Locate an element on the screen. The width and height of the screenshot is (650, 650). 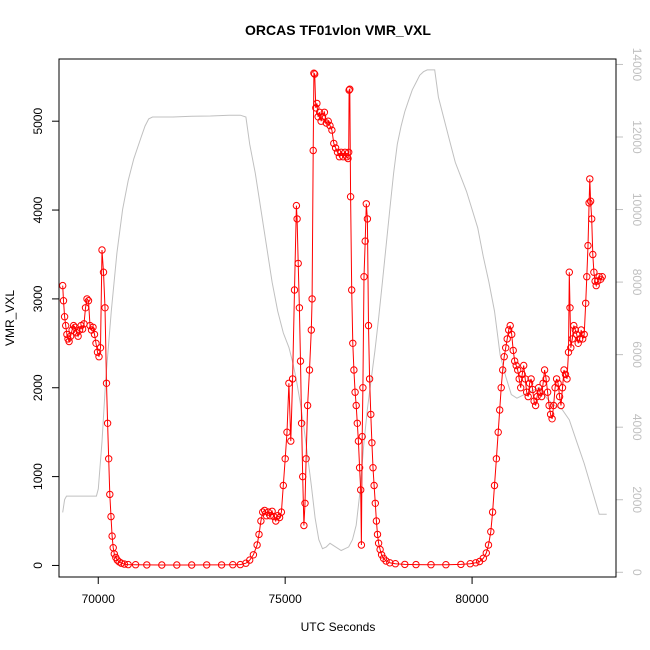
x-tick-label: 70000 is located at coordinates (99, 599).